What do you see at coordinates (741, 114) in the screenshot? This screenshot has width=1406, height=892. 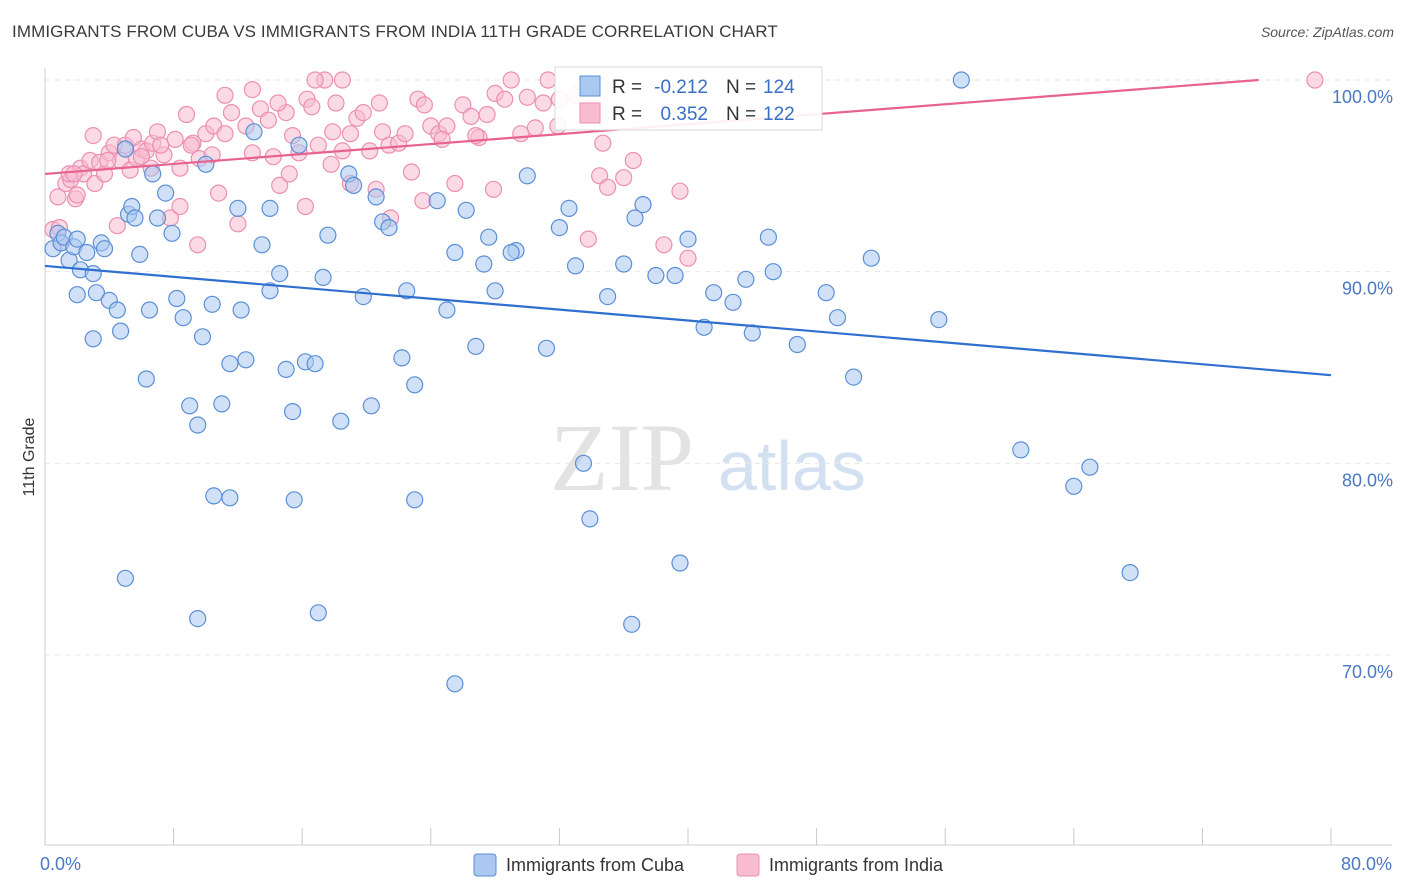 I see `stats-n-label-india: N =` at bounding box center [741, 114].